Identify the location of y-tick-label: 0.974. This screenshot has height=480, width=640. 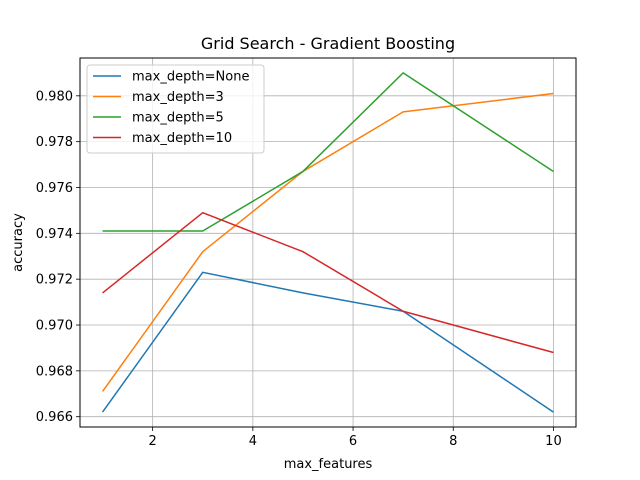
(54, 234).